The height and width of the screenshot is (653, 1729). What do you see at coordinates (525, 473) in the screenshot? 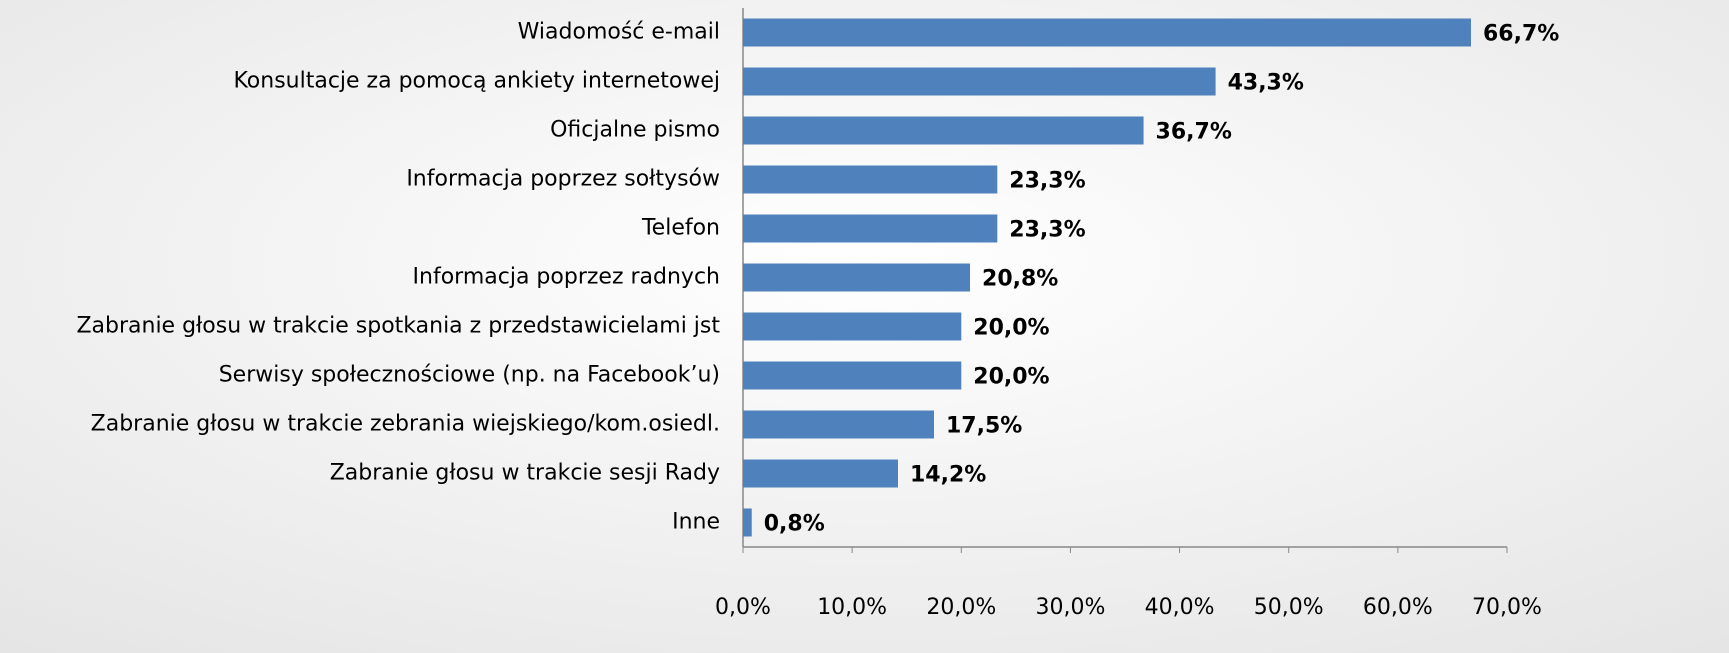
I see `y-tick-label: Zabranie głosu w trakcie sesji Rady` at bounding box center [525, 473].